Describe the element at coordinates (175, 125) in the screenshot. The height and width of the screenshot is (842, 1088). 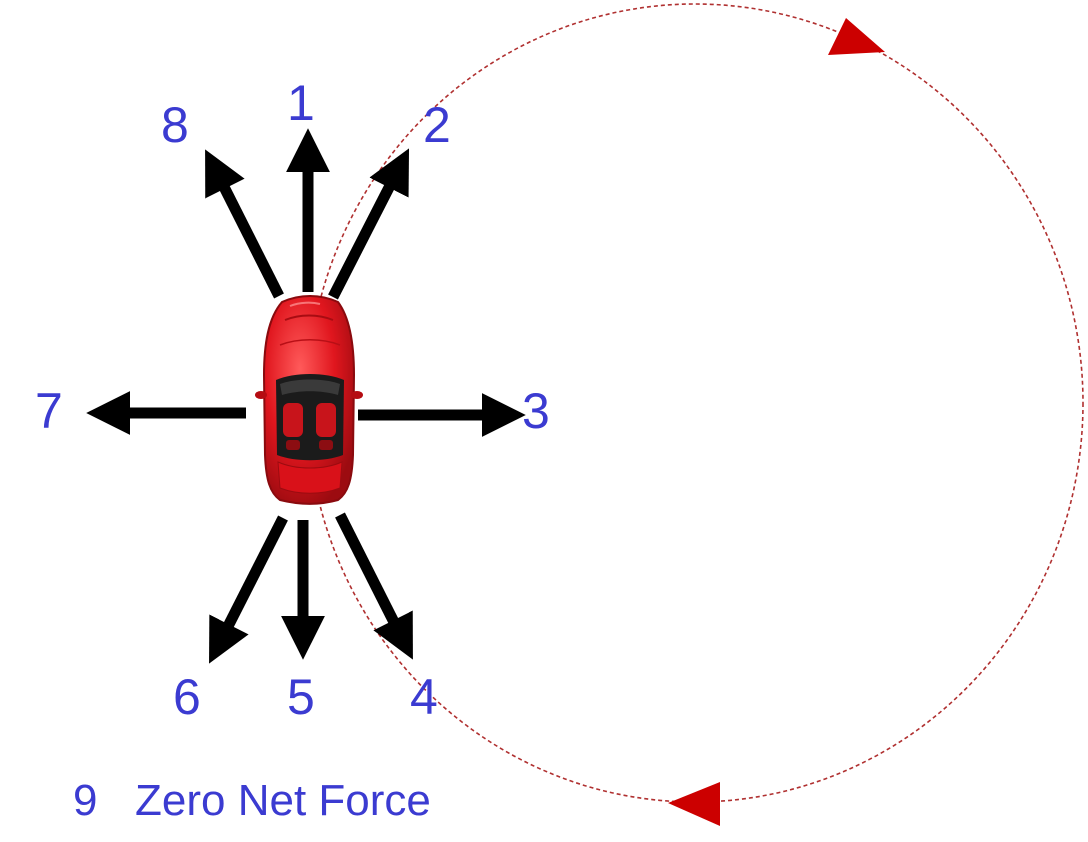
I see `label-8: 8` at that location.